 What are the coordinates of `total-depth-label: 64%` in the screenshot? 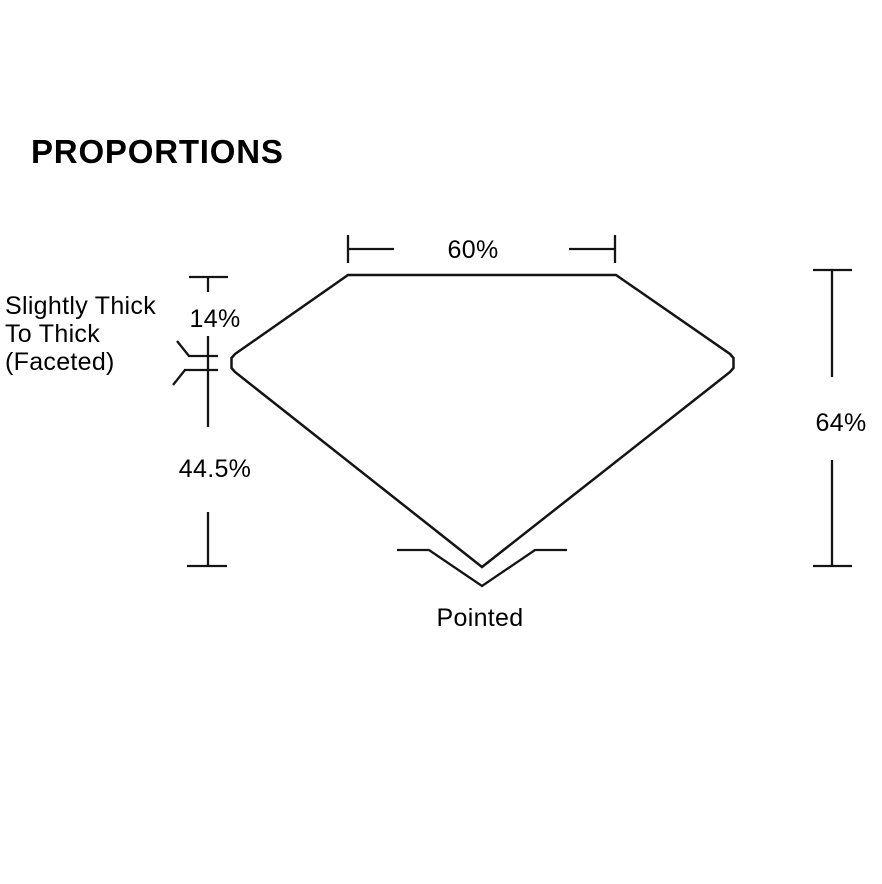 It's located at (841, 423).